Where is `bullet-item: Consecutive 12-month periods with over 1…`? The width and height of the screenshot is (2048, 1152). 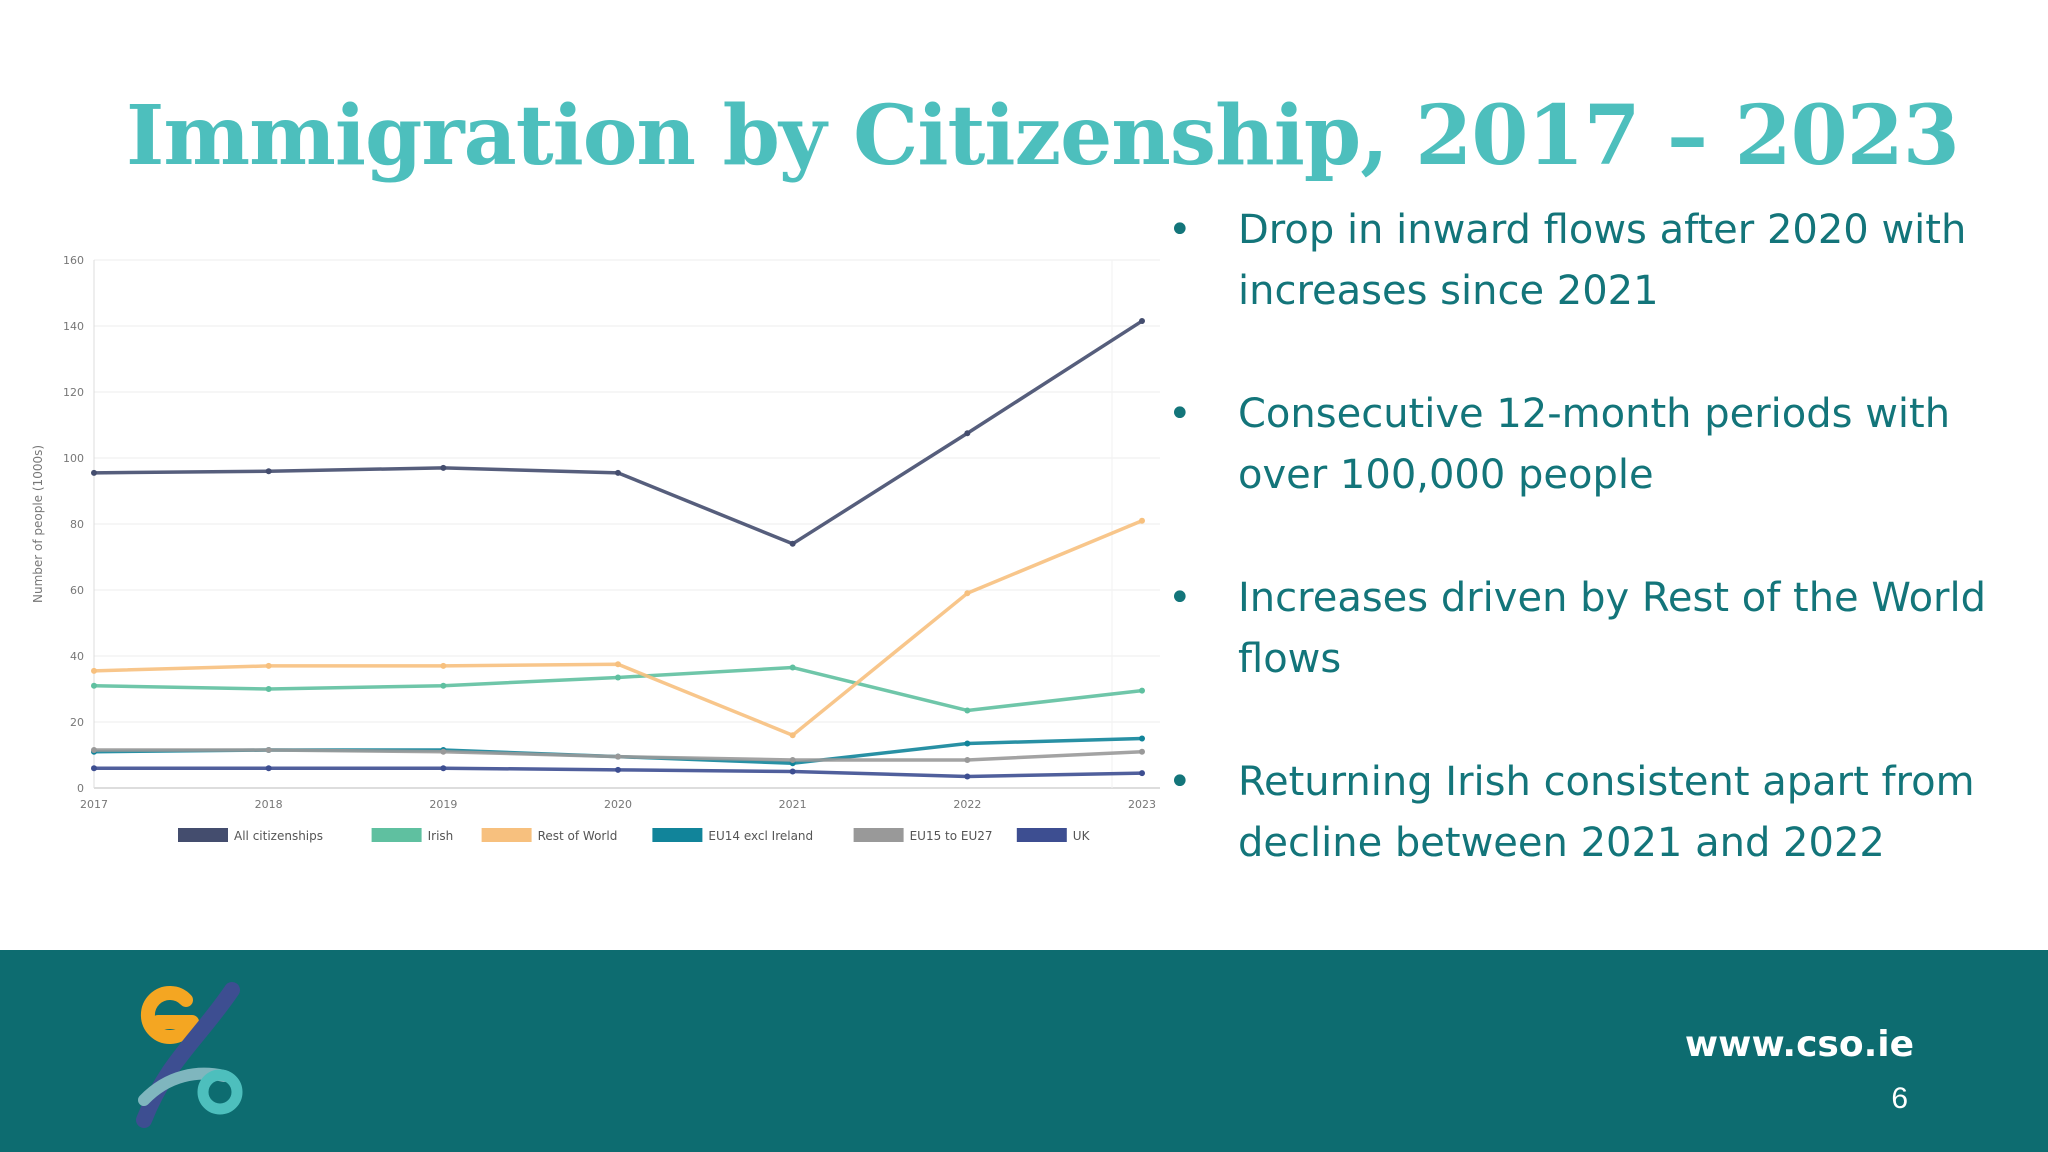
bullet-item: Consecutive 12-month periods with over 1… is located at coordinates (1598, 445).